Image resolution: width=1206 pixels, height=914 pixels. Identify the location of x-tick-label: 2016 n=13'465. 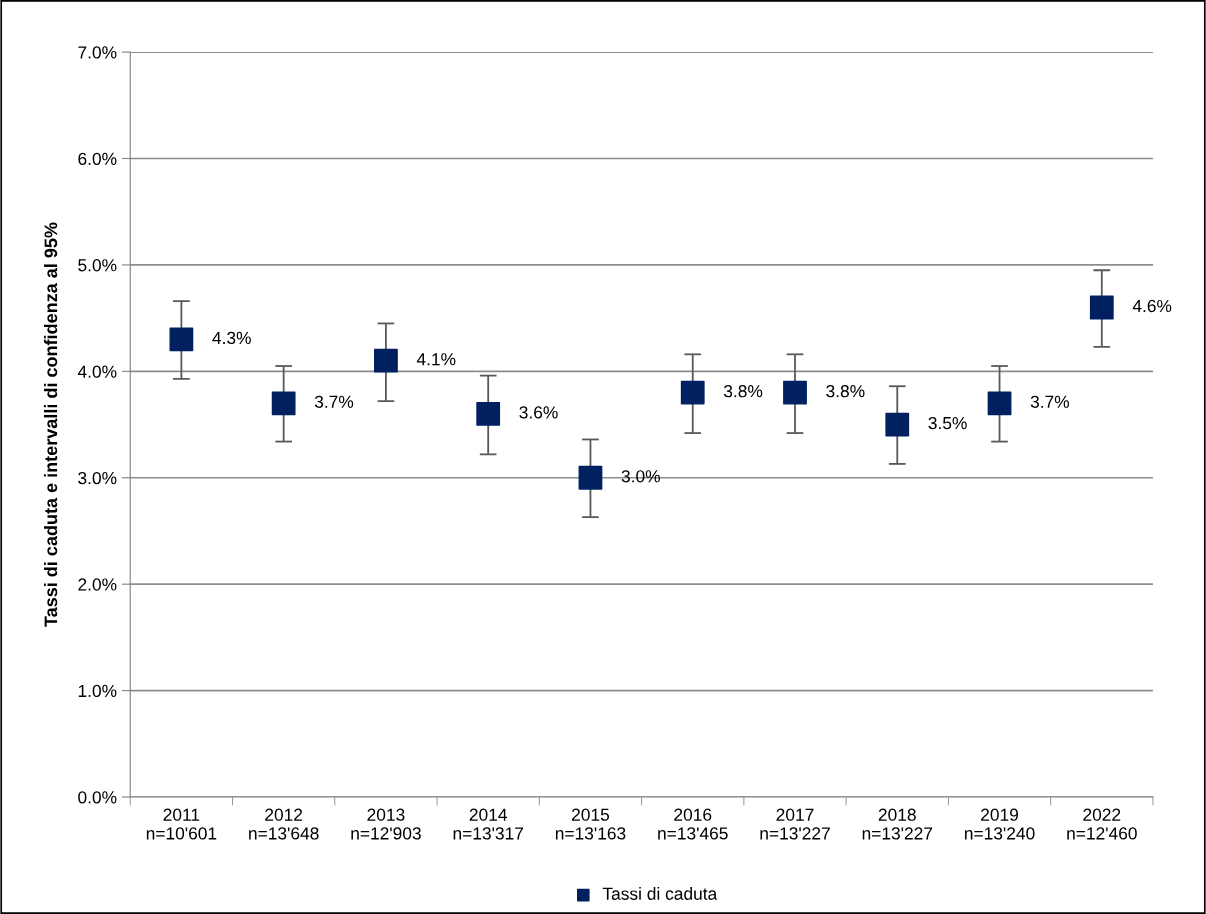
(693, 824).